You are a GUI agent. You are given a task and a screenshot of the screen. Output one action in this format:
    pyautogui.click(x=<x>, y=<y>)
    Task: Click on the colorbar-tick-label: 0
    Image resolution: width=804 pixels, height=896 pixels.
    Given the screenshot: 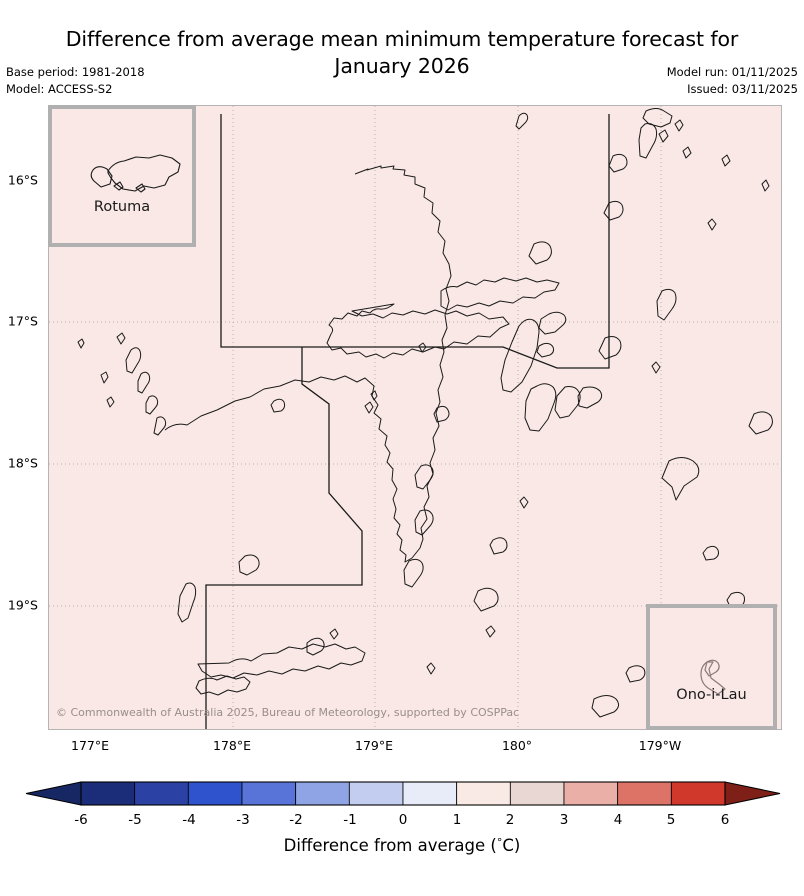 What is the action you would take?
    pyautogui.click(x=403, y=820)
    